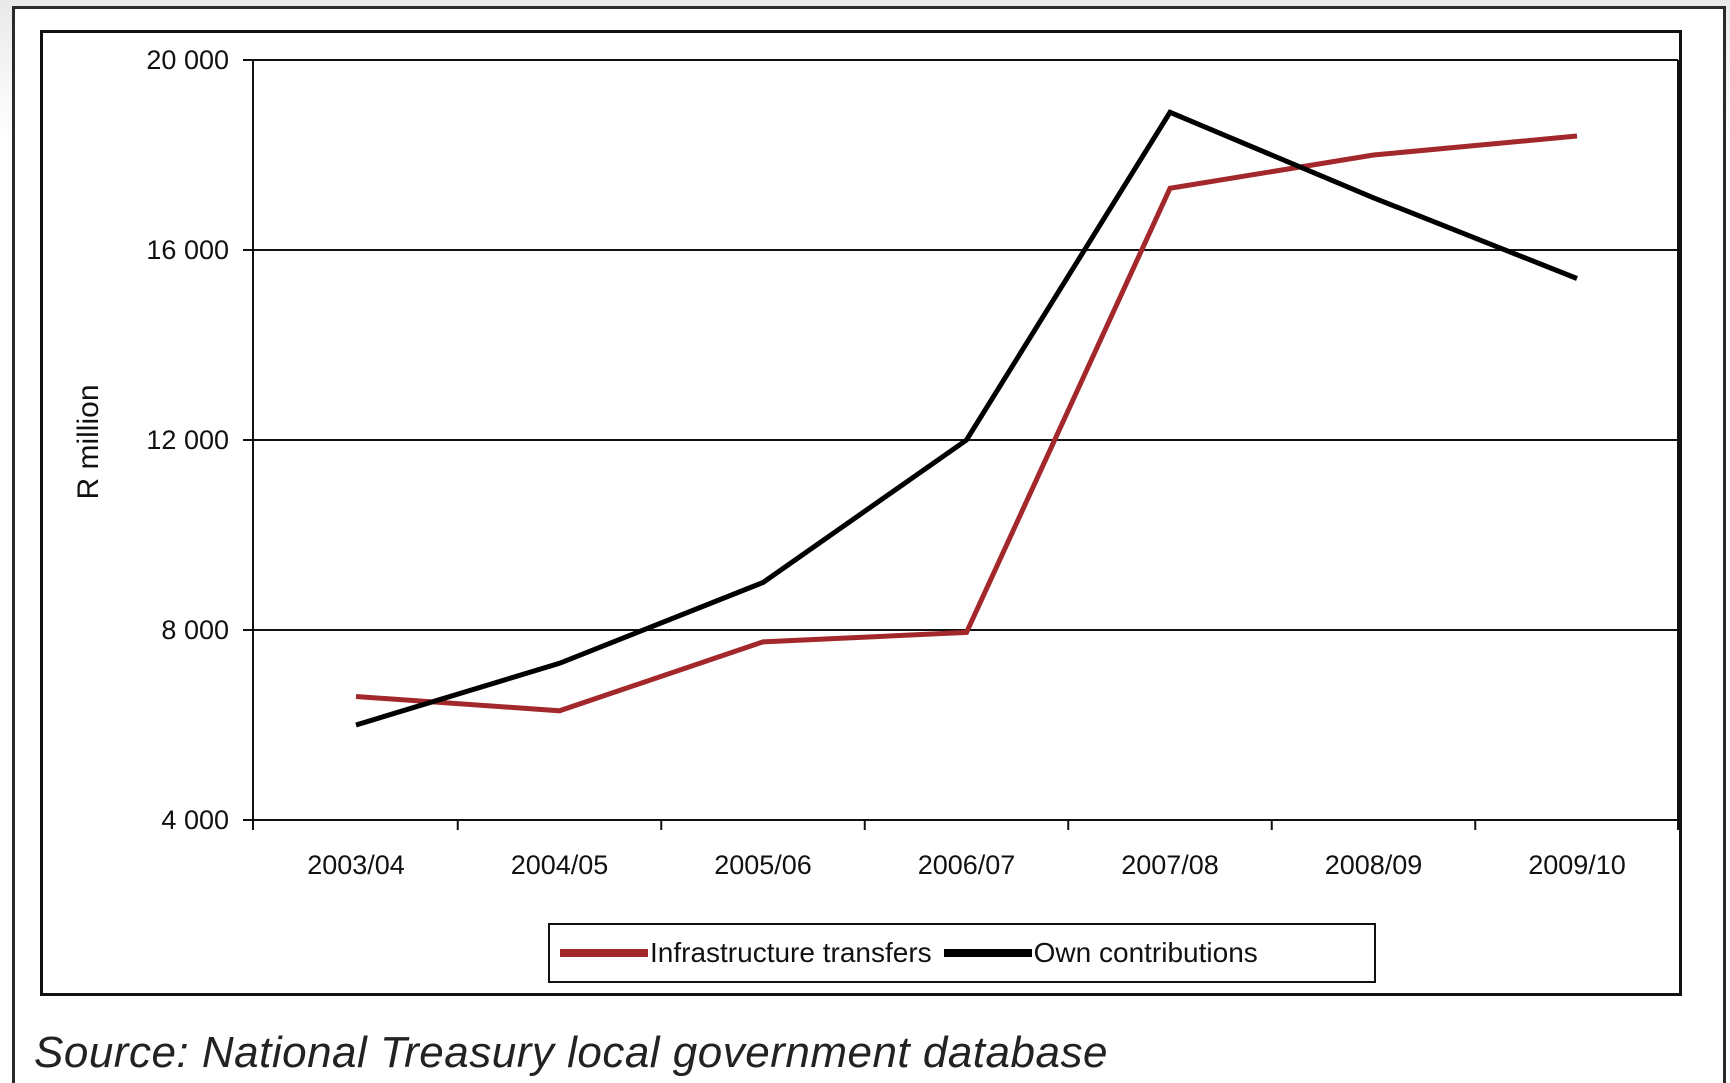 The width and height of the screenshot is (1730, 1083). Describe the element at coordinates (1577, 865) in the screenshot. I see `x-tick-label: 2009/10` at that location.